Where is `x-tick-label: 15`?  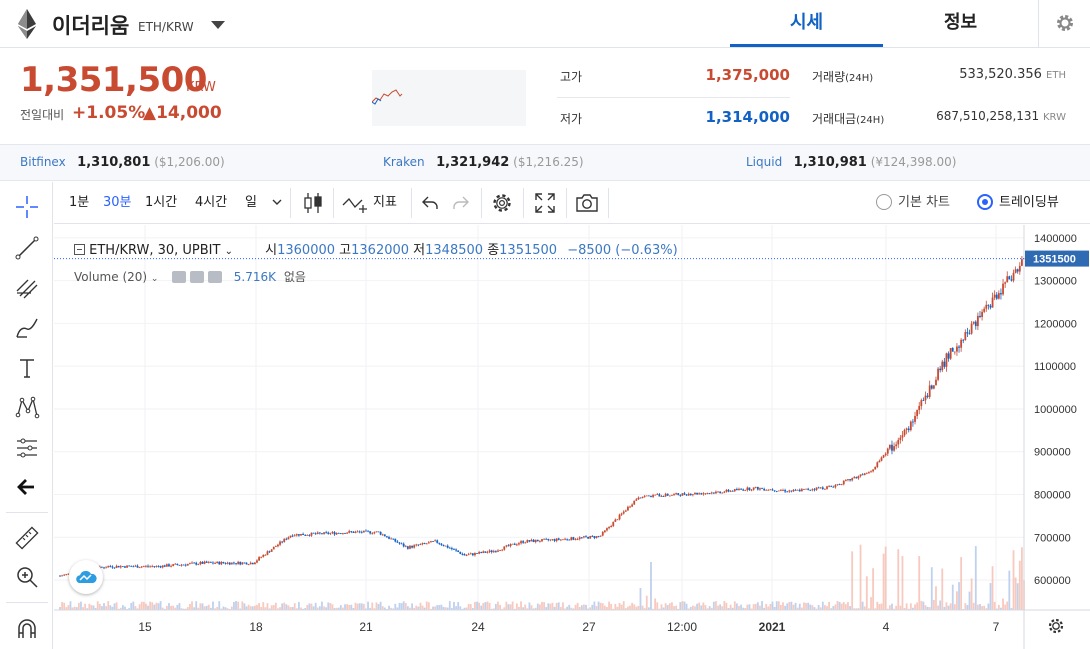 x-tick-label: 15 is located at coordinates (145, 627).